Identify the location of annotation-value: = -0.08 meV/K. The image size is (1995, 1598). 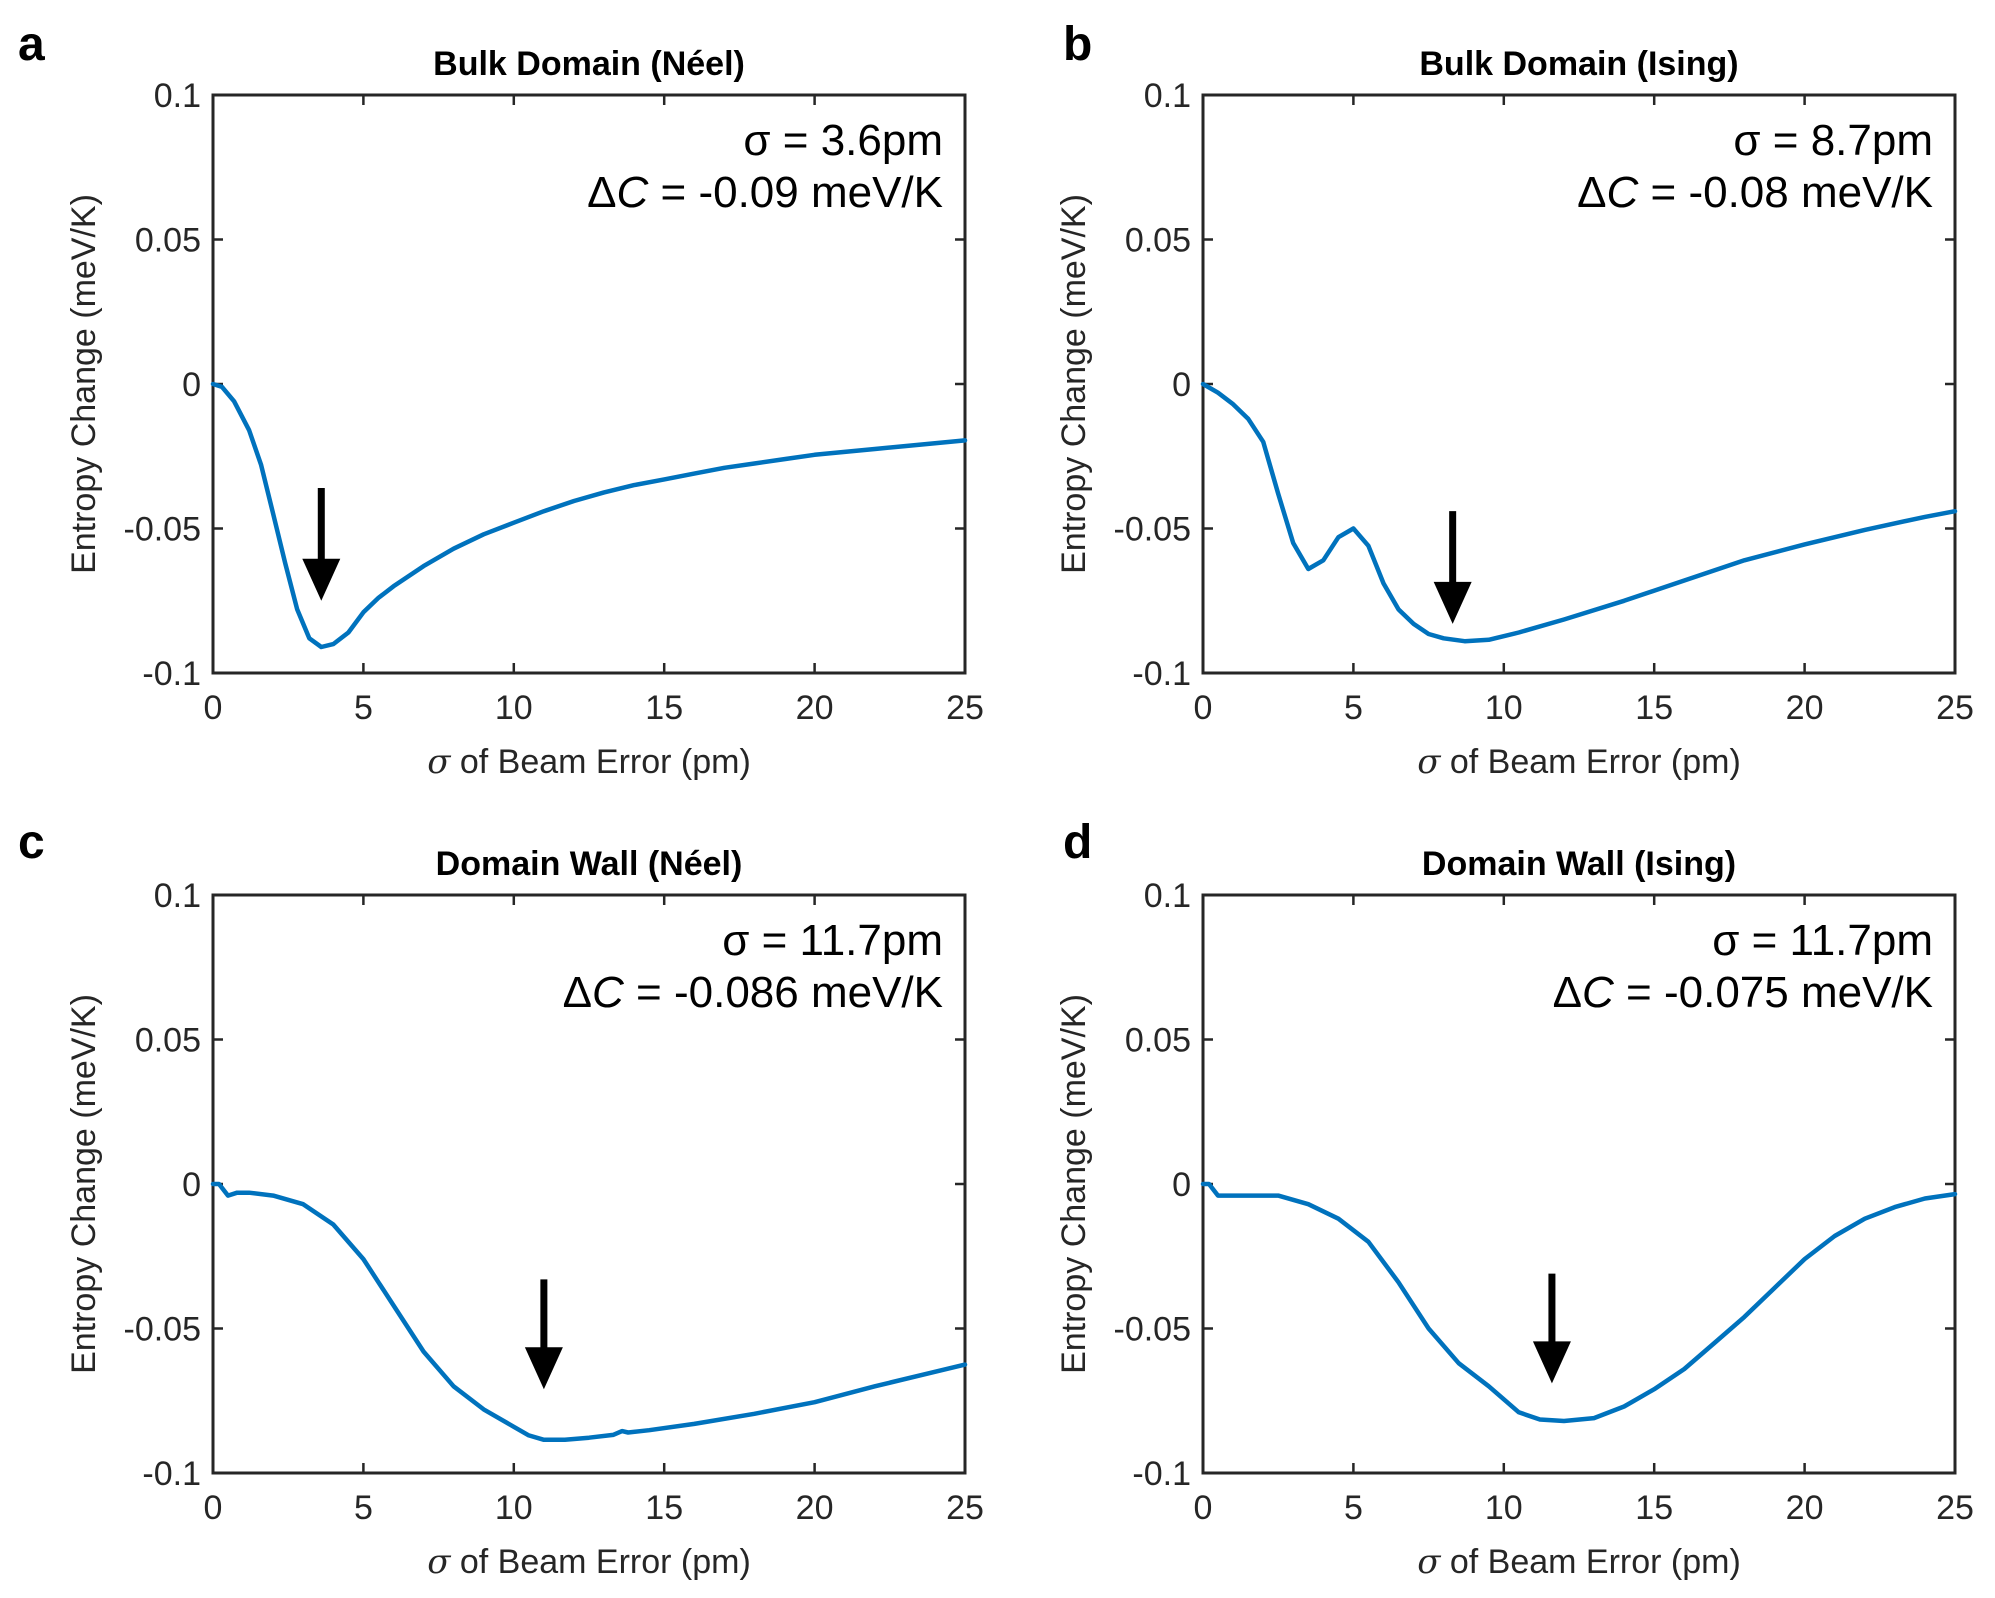
(1785, 192).